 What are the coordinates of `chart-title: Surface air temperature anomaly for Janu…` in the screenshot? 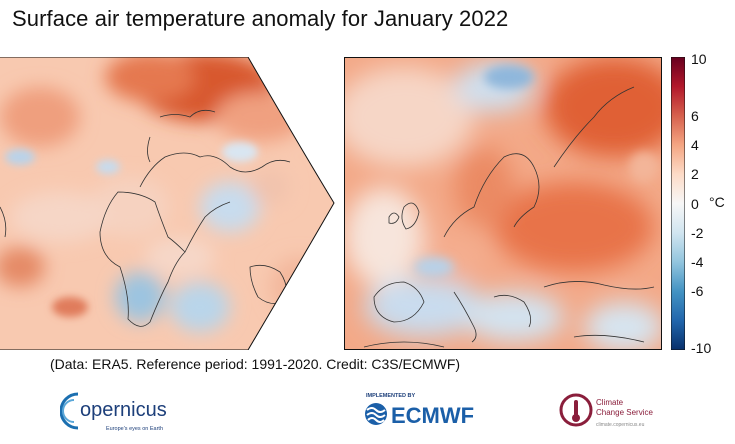 It's located at (260, 18).